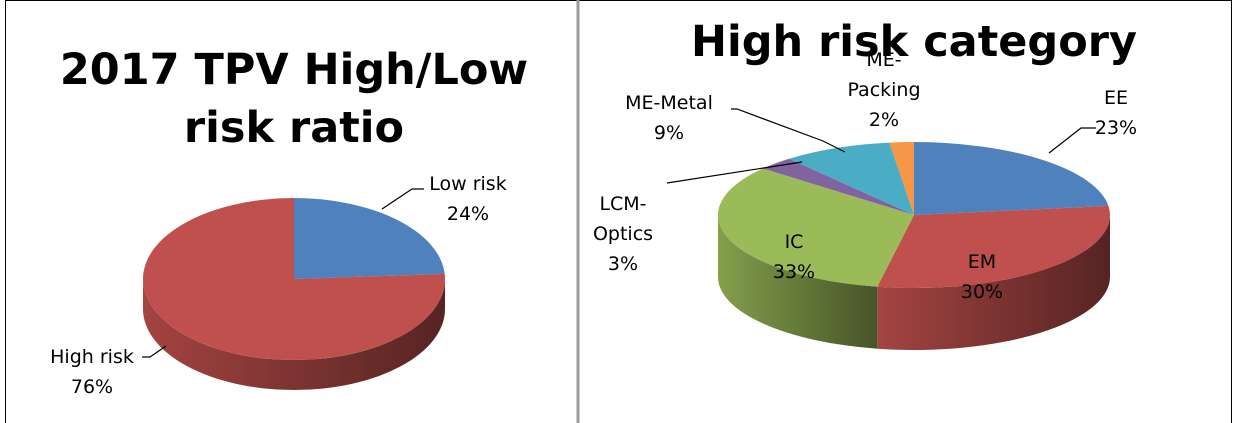  I want to click on chart1-title-line1: 2017 TPV High/Low, so click(294, 70).